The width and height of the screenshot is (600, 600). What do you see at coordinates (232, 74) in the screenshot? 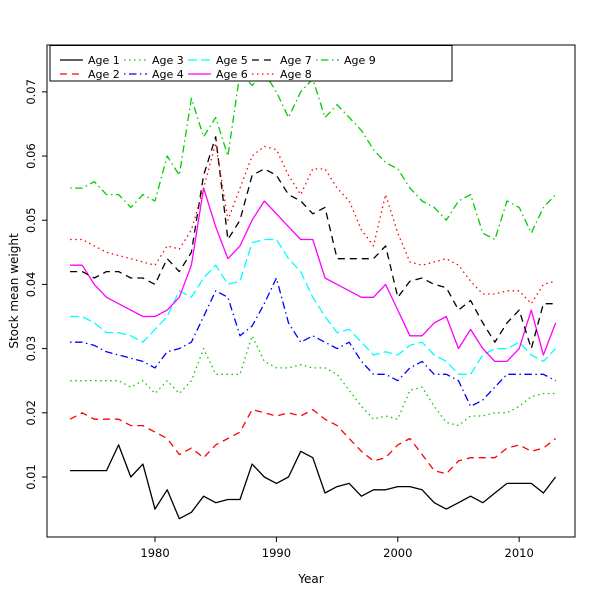
I see `legend-label-age-6: Age 6` at bounding box center [232, 74].